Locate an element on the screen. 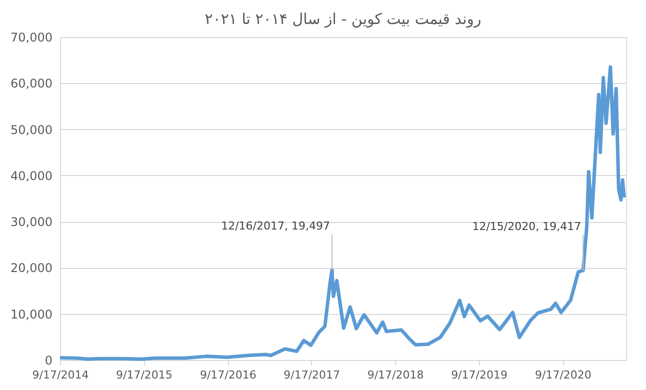 Image resolution: width=646 pixels, height=390 pixels. y-tick-label: 60,000 is located at coordinates (31, 83).